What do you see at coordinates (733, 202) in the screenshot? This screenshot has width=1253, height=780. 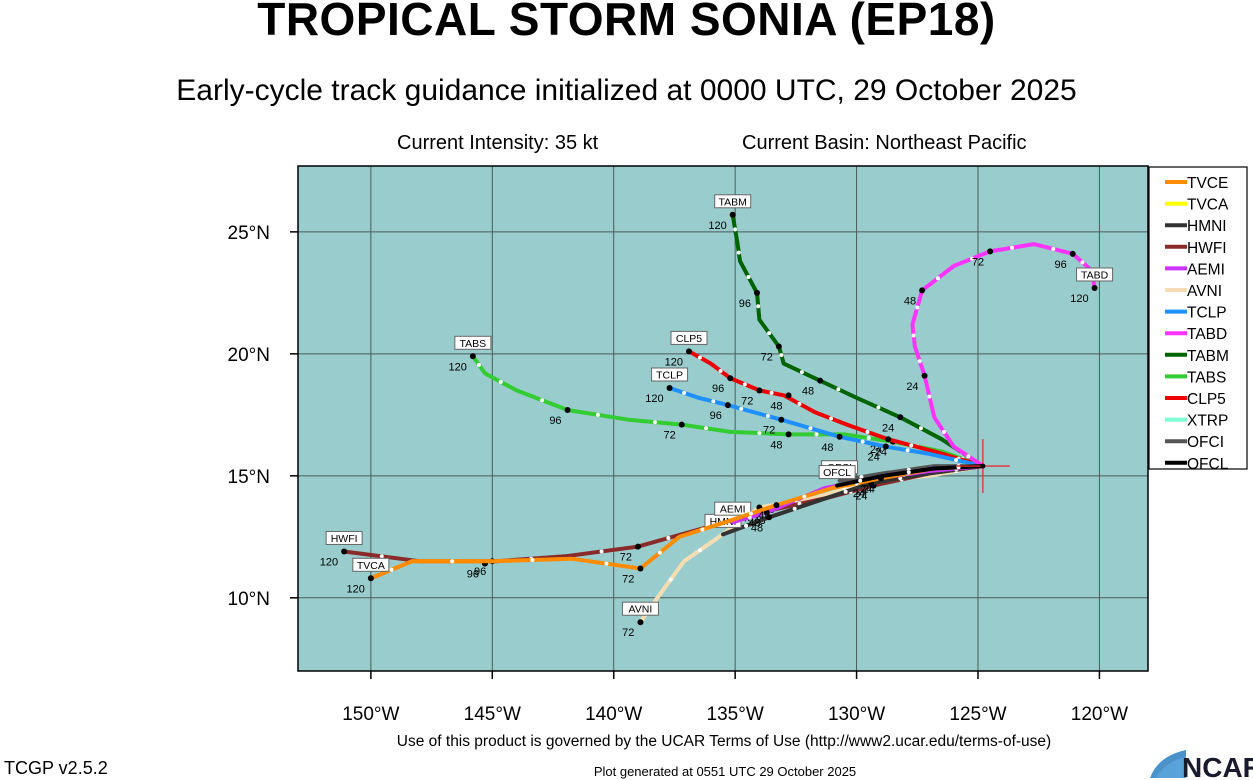 I see `track-end-label: TABM` at bounding box center [733, 202].